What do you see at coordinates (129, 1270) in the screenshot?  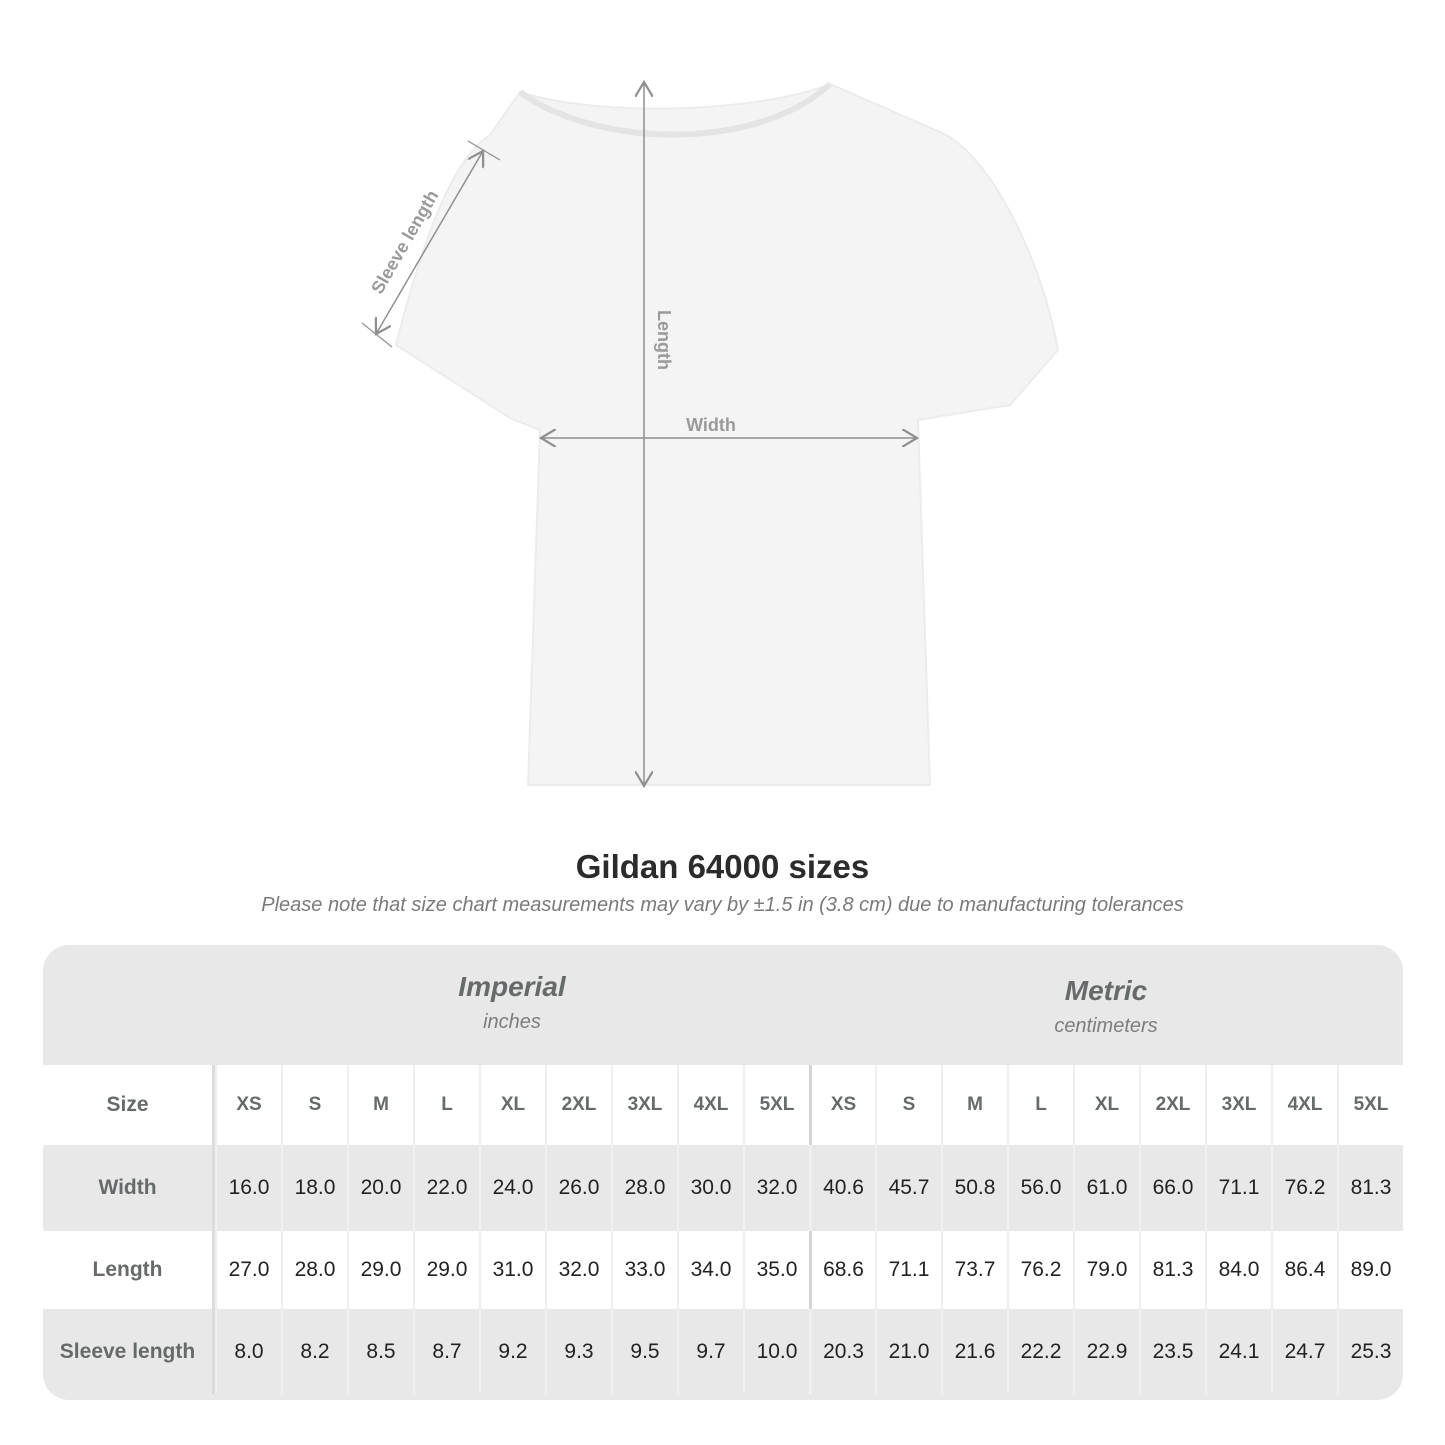 I see `row-label: Length` at bounding box center [129, 1270].